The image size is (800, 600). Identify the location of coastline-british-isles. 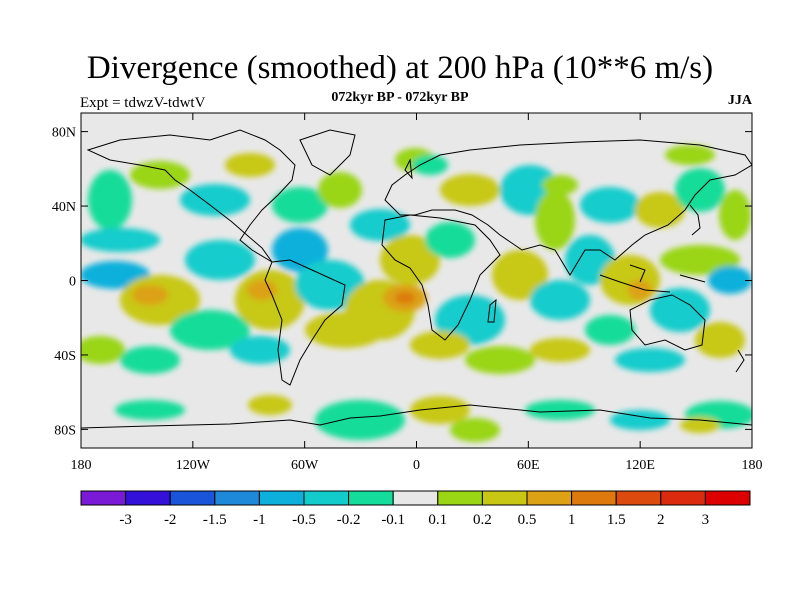
(408, 169).